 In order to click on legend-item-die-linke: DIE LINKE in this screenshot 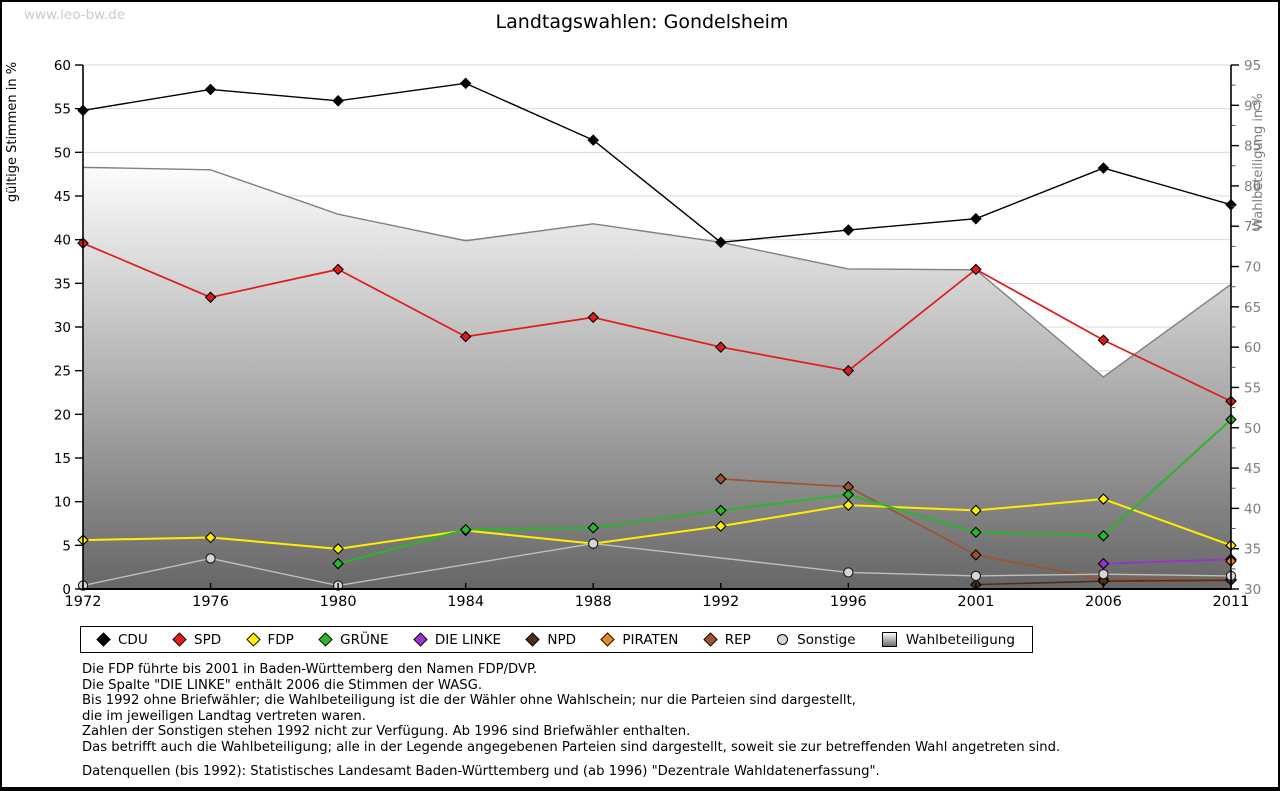, I will do `click(457, 639)`.